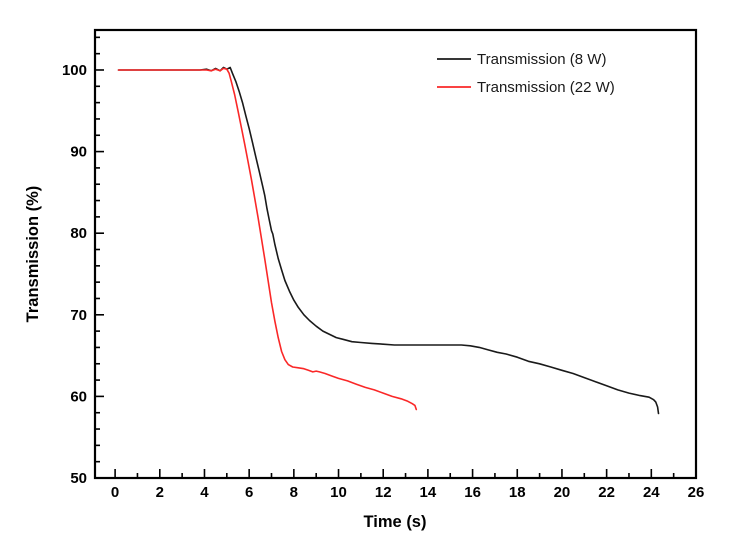 Image resolution: width=734 pixels, height=557 pixels. I want to click on x-axis-title: Time (s), so click(395, 522).